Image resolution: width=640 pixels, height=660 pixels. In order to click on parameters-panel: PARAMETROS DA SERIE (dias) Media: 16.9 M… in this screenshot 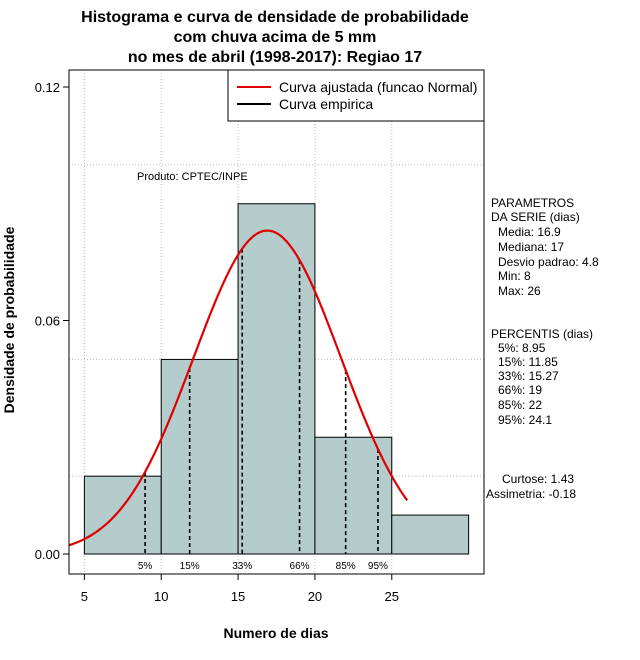, I will do `click(545, 247)`.